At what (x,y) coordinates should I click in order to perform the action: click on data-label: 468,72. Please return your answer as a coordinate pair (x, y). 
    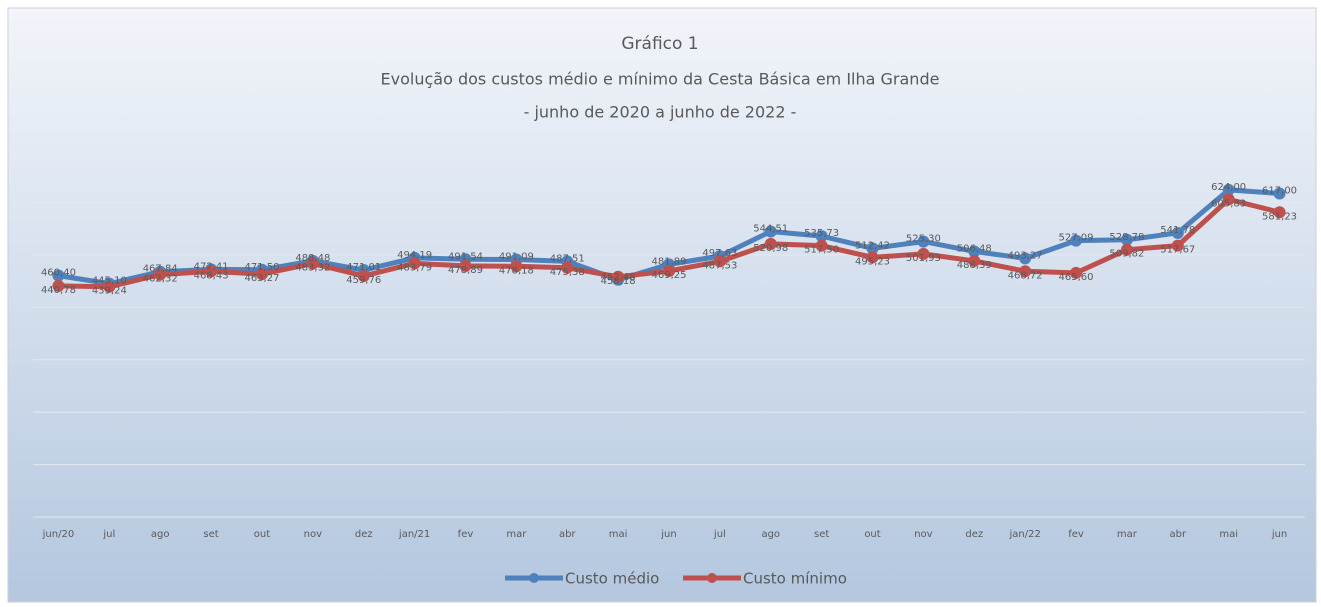
    Looking at the image, I should click on (1025, 275).